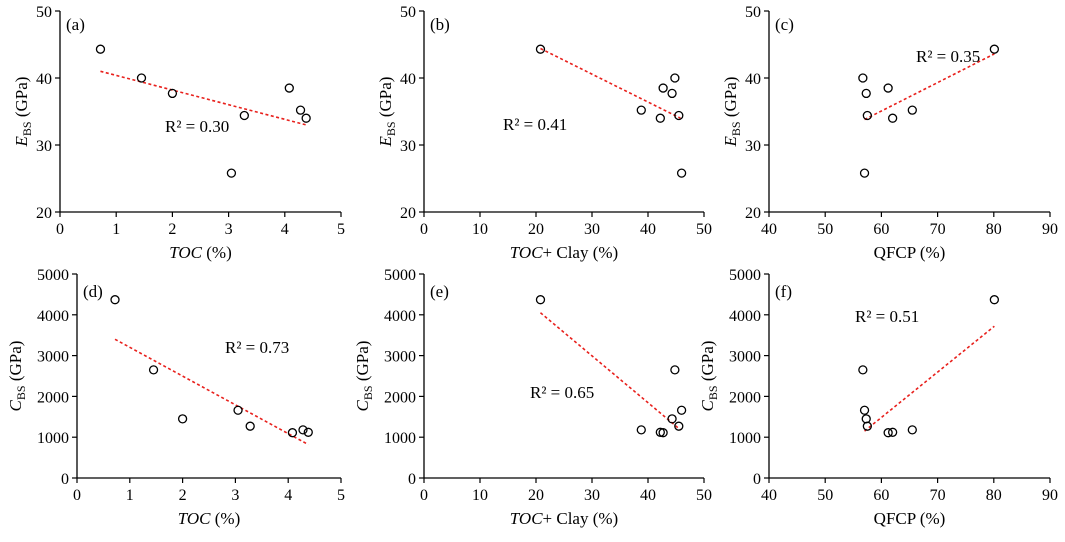  I want to click on x-tick-label: 60, so click(881, 229).